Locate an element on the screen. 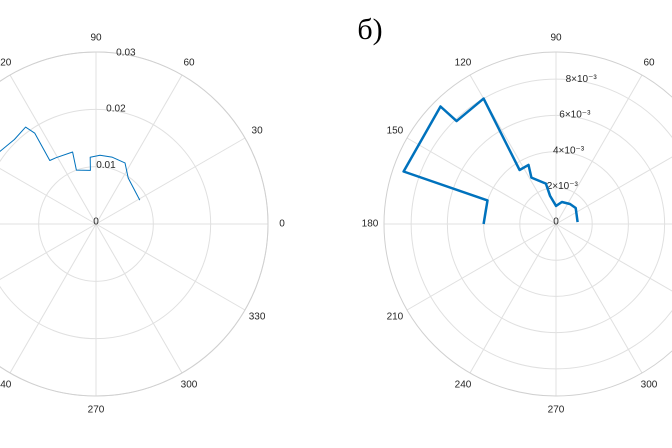  theta-tick-label: 0 is located at coordinates (282, 224).